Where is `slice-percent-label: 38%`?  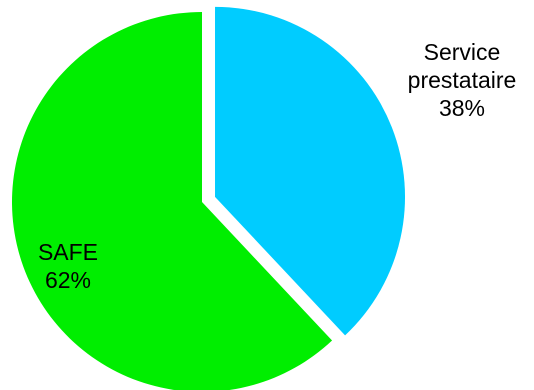 slice-percent-label: 38% is located at coordinates (462, 108).